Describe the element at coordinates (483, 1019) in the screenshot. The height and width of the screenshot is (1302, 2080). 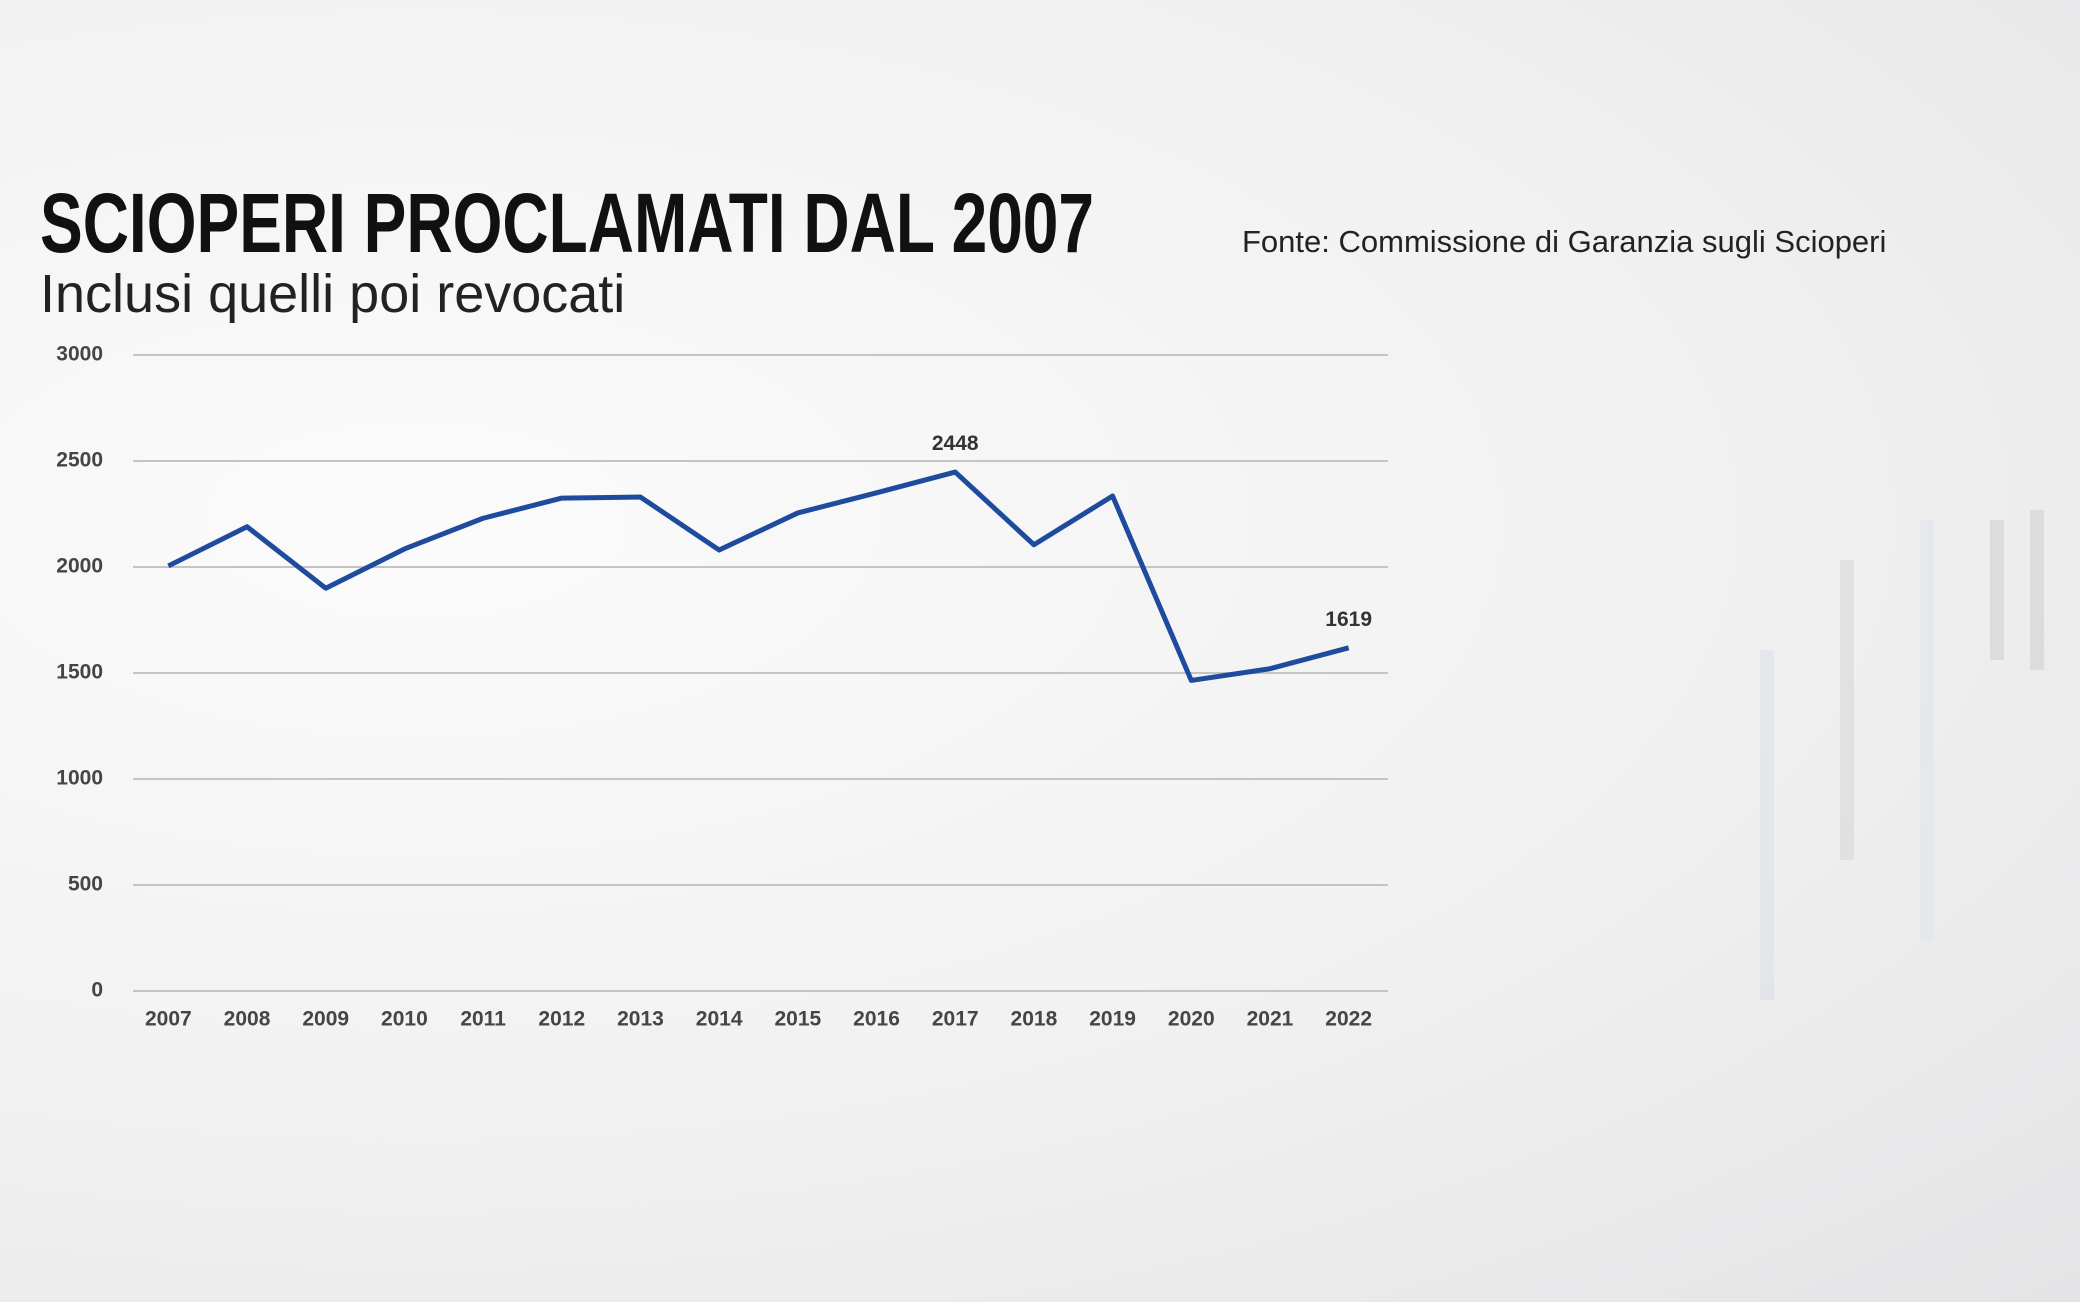
I see `x-tick-label: 2011` at that location.